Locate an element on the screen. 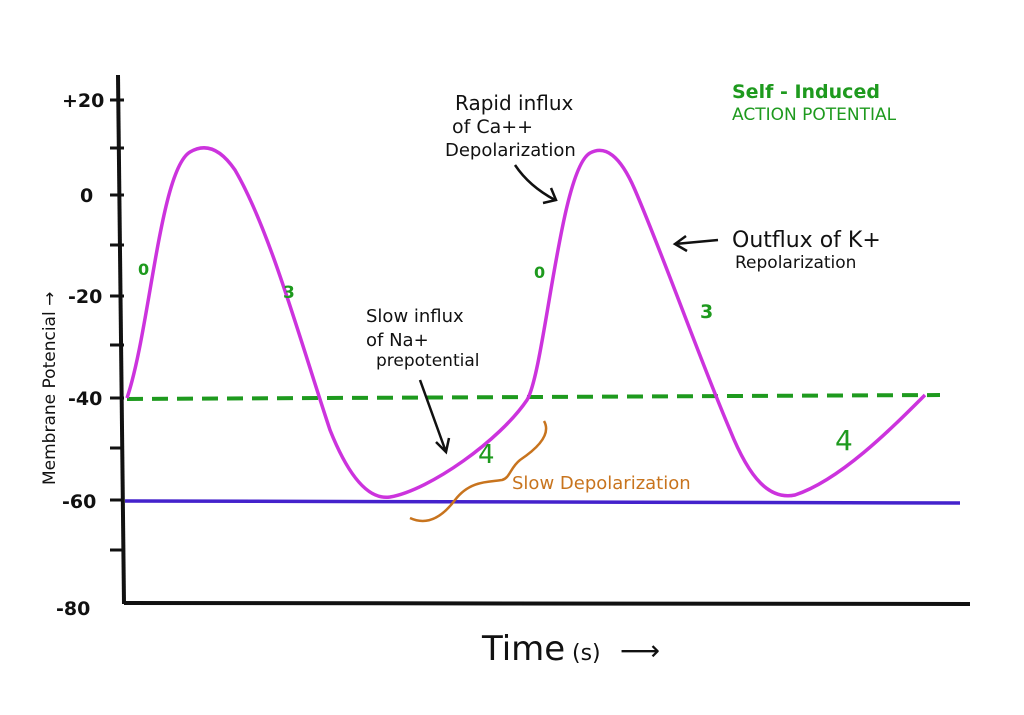 This screenshot has width=1024, height=715. title-line-2: ACTION POTENTIAL is located at coordinates (814, 115).